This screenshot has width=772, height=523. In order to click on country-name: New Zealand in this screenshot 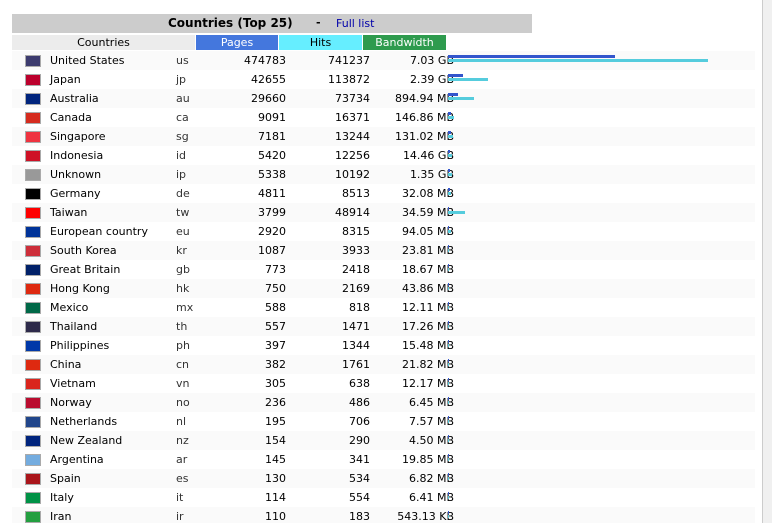, I will do `click(86, 440)`.